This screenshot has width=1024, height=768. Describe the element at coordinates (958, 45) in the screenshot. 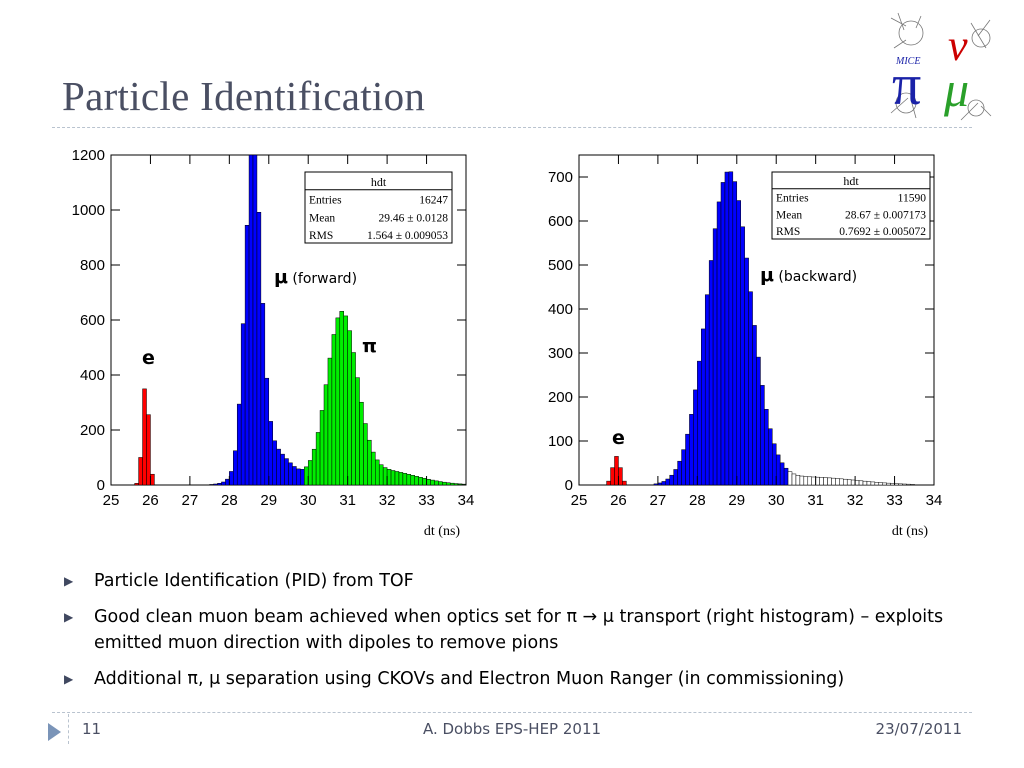

I see `logo-nu: ν` at that location.